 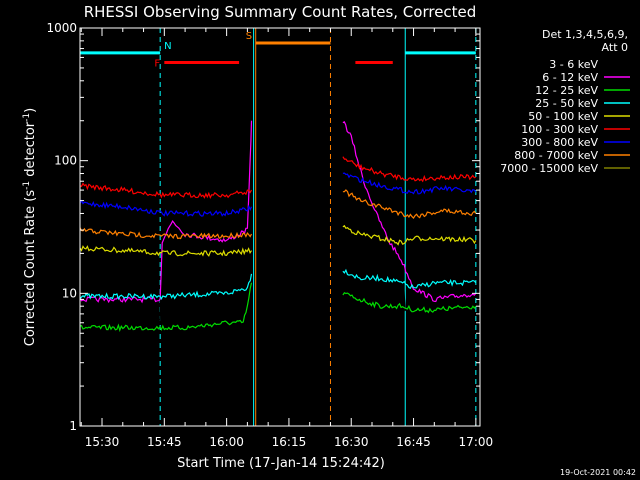 What do you see at coordinates (61, 28) in the screenshot?
I see `y-tick-label: 1000` at bounding box center [61, 28].